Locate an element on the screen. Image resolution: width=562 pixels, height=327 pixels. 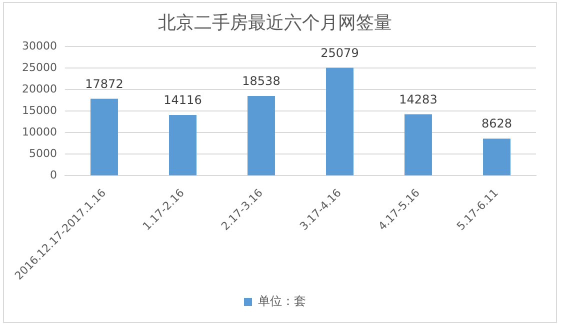
data-label: 14116 is located at coordinates (183, 100).